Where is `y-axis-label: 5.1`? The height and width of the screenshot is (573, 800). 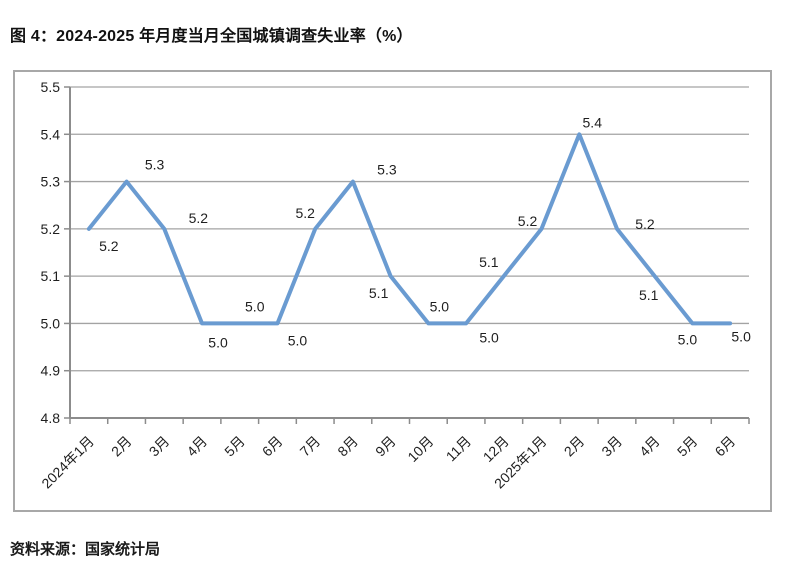 y-axis-label: 5.1 is located at coordinates (51, 276).